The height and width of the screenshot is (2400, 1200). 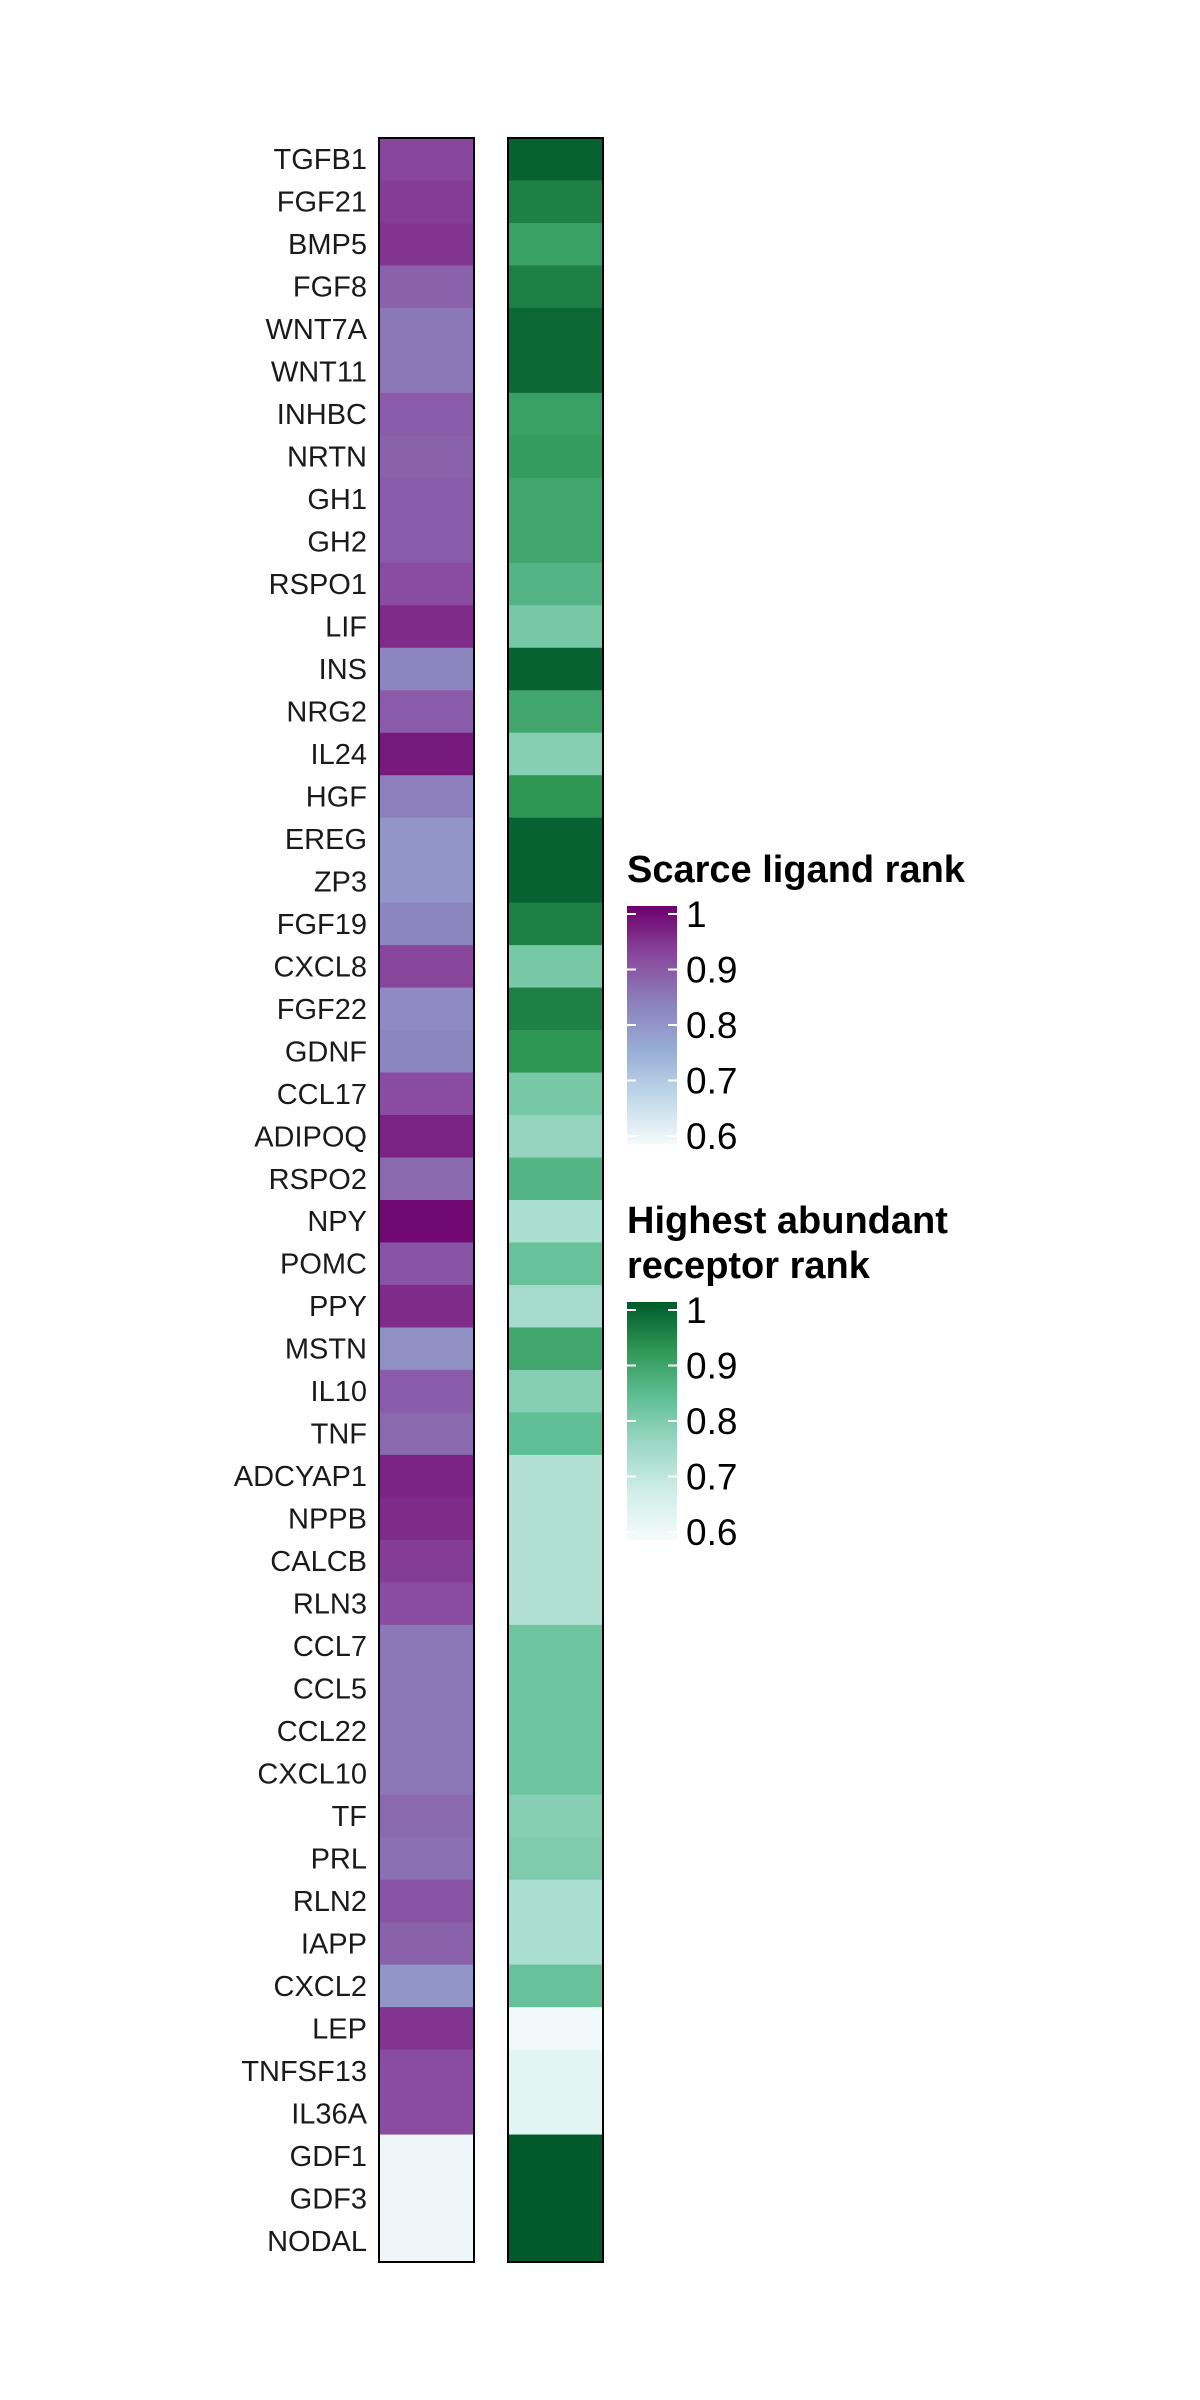 I want to click on receptor-cell-ccl7, so click(x=555, y=1646).